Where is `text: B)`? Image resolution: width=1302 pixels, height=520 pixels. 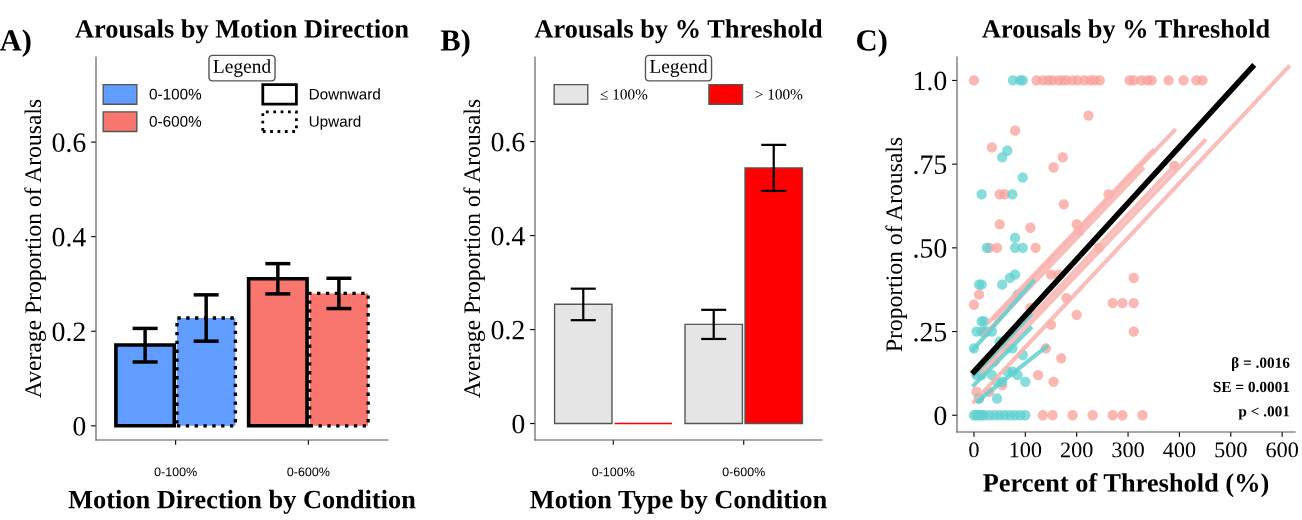
text: B) is located at coordinates (455, 43).